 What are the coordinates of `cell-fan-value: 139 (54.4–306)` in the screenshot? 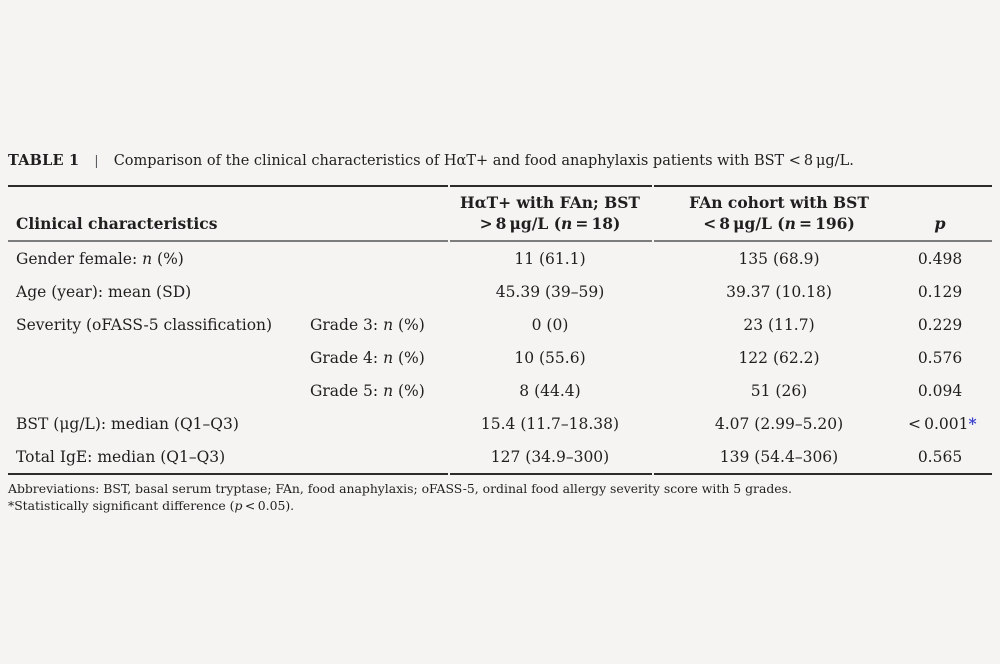 It's located at (779, 456).